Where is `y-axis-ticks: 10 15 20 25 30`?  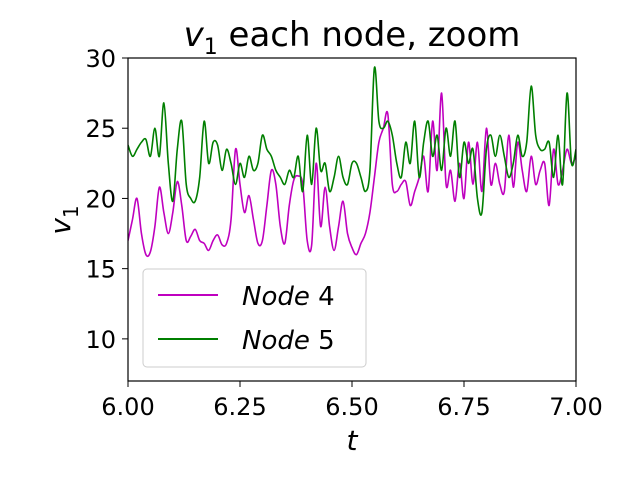
y-axis-ticks: 10 15 20 25 30 is located at coordinates (106, 199).